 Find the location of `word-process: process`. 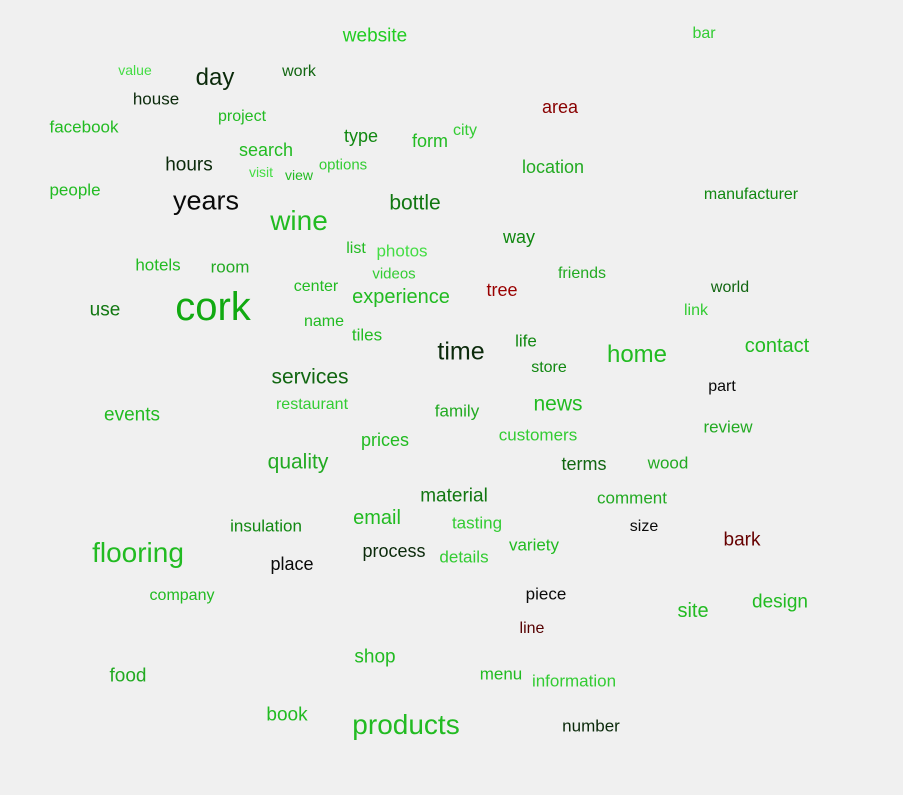

word-process: process is located at coordinates (394, 551).